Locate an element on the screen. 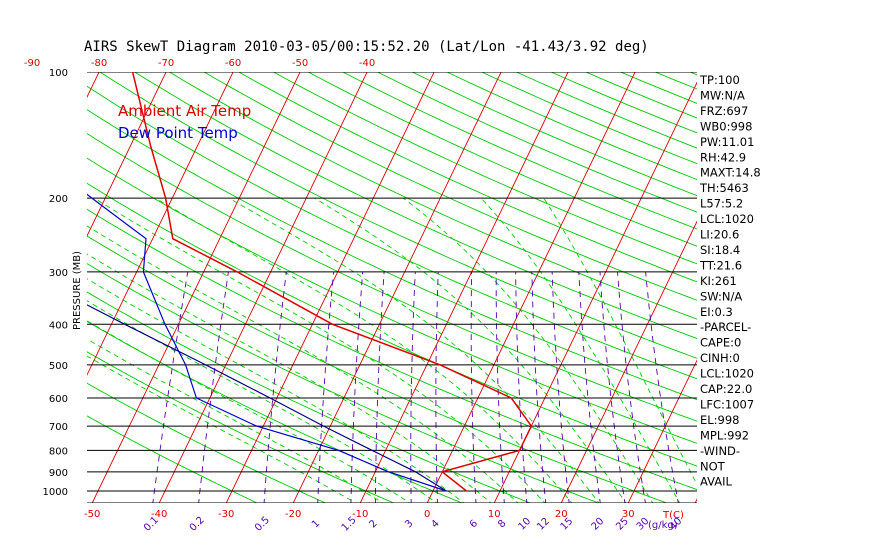 The width and height of the screenshot is (870, 560). mixing-ratio-label: 4 is located at coordinates (435, 524).